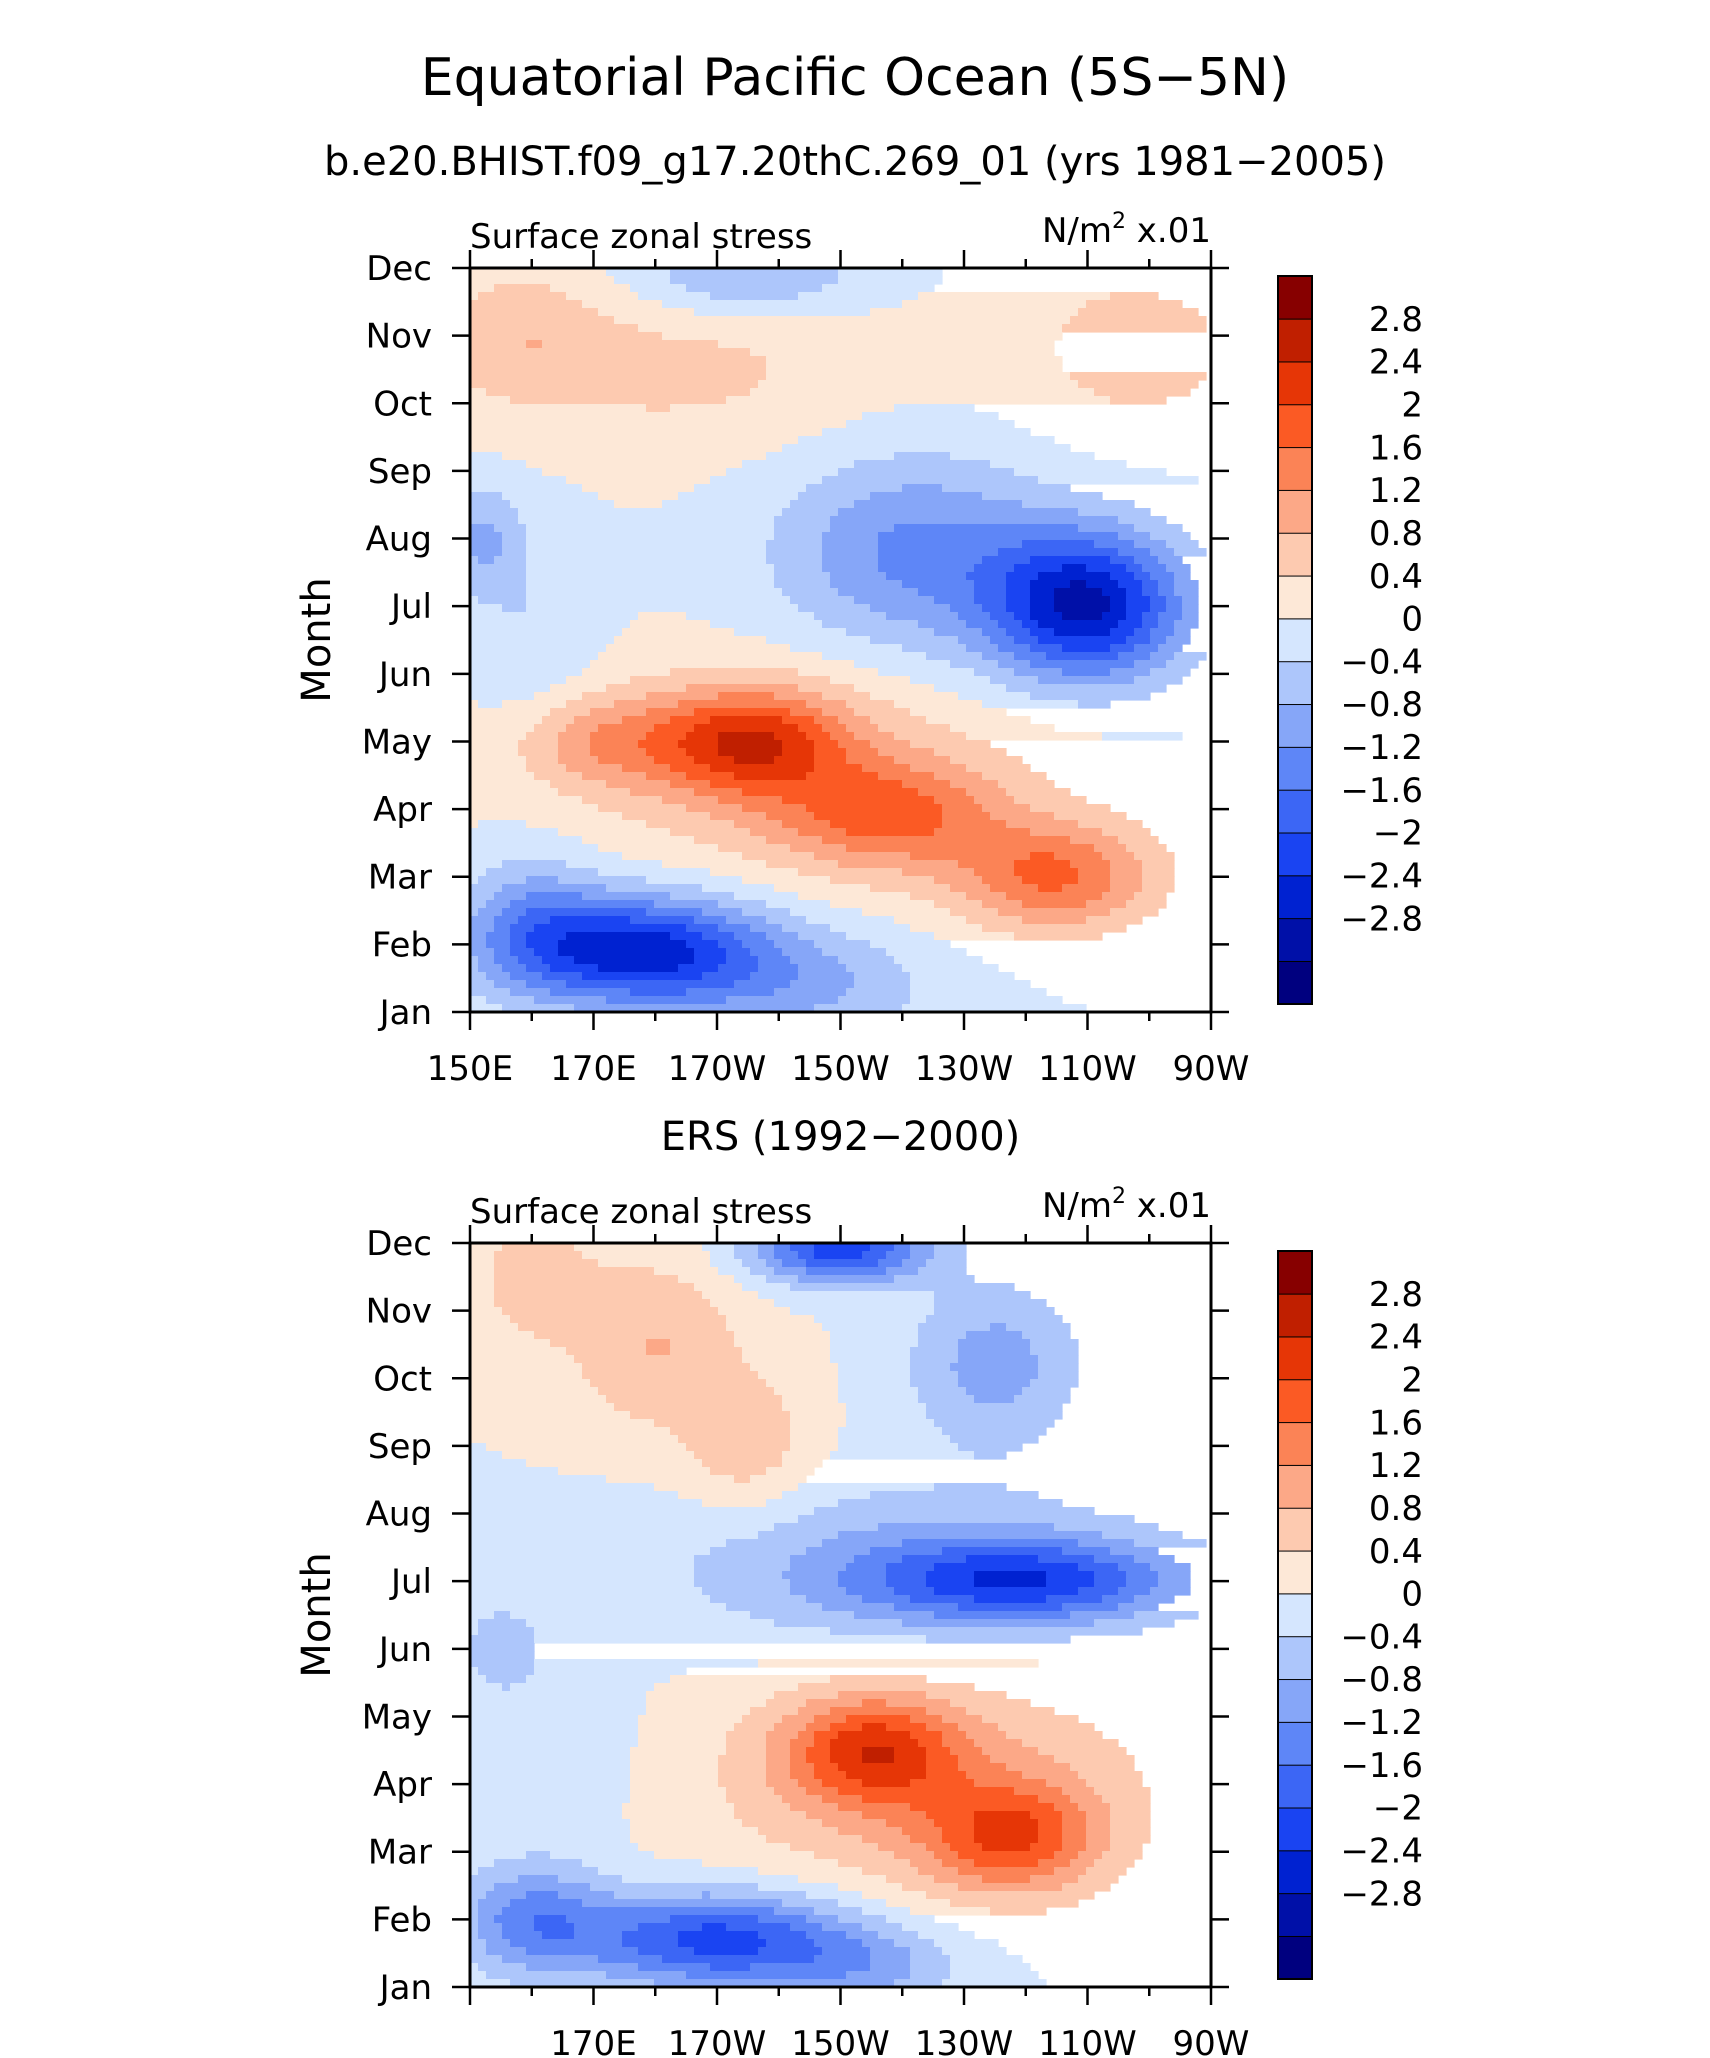 The image size is (1710, 2058). I want to click on x-tick-labels: 170E 170W 150W 130W 110W 90W, so click(899, 2041).